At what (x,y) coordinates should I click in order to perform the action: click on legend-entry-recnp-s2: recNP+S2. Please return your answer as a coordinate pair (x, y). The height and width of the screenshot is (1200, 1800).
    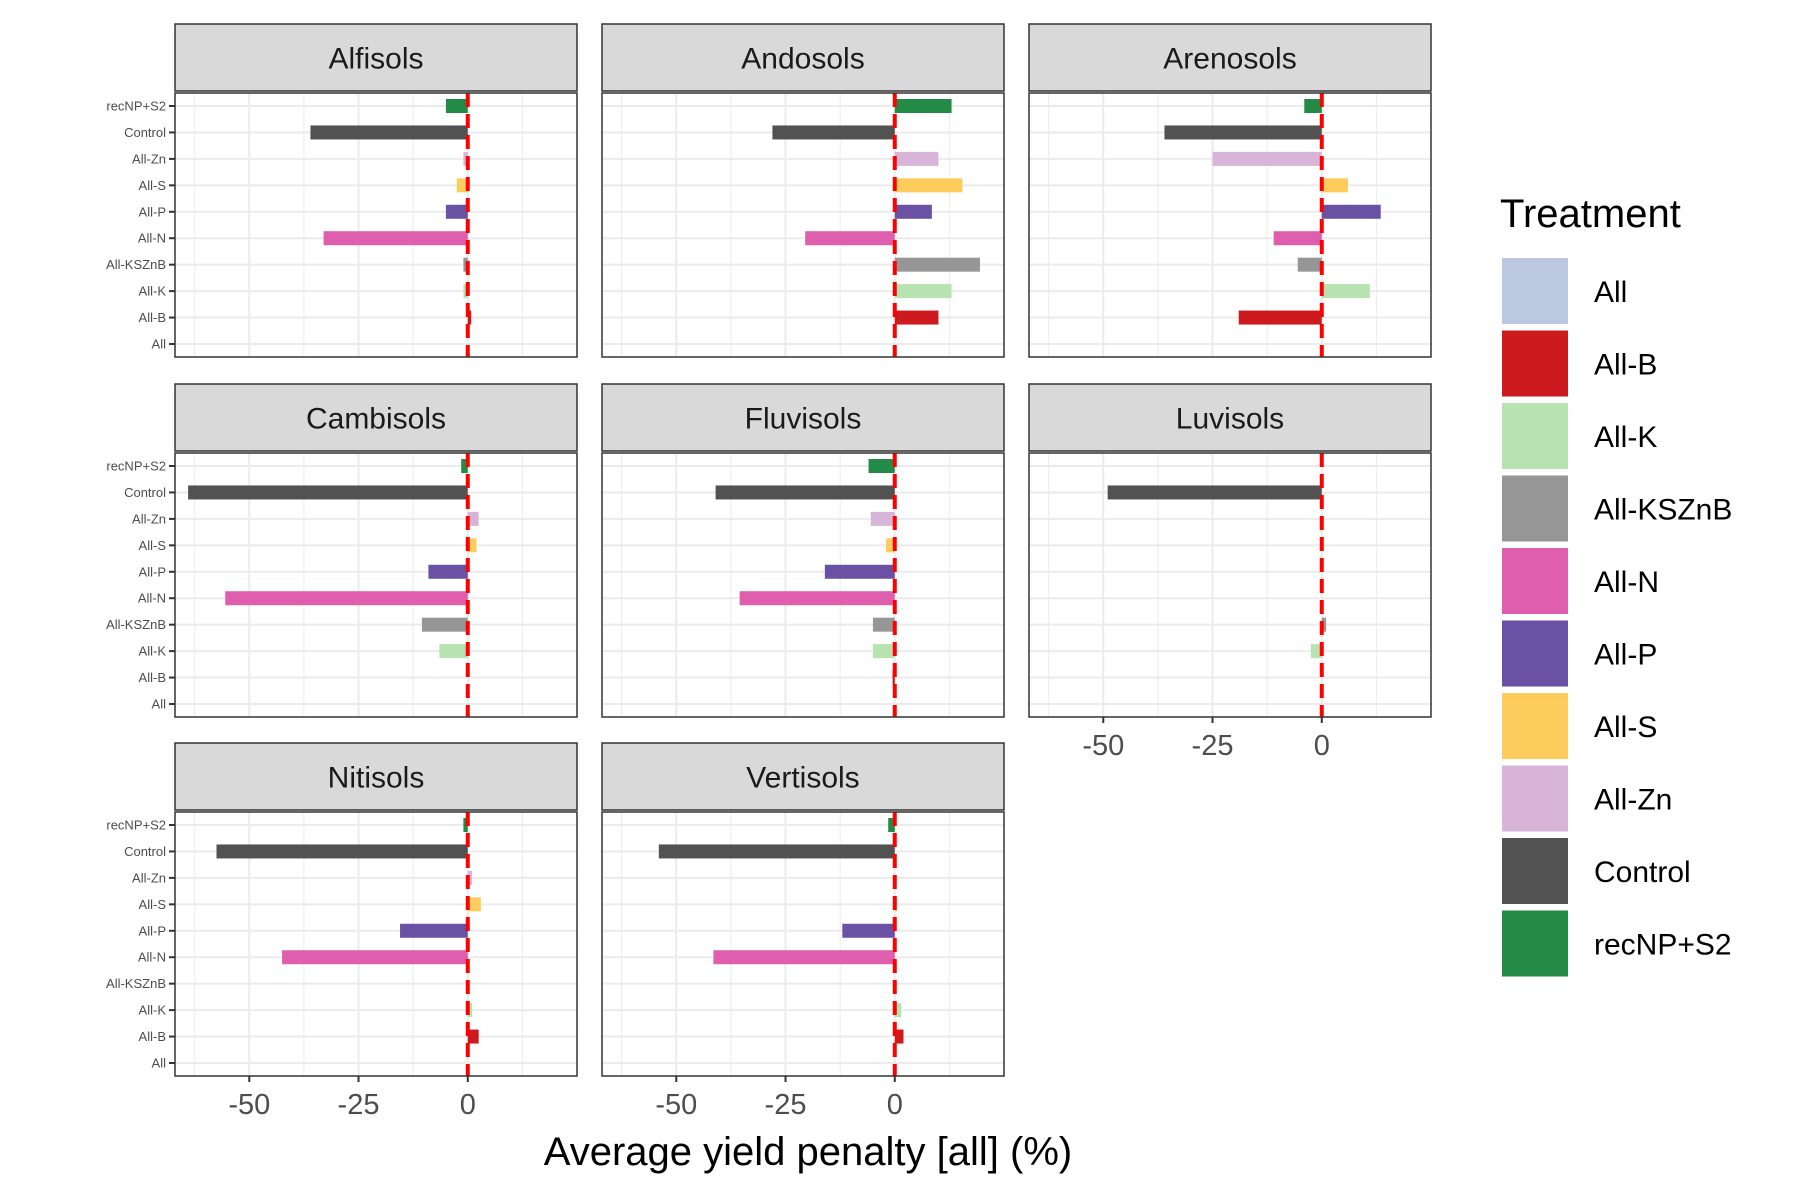
    Looking at the image, I should click on (1617, 943).